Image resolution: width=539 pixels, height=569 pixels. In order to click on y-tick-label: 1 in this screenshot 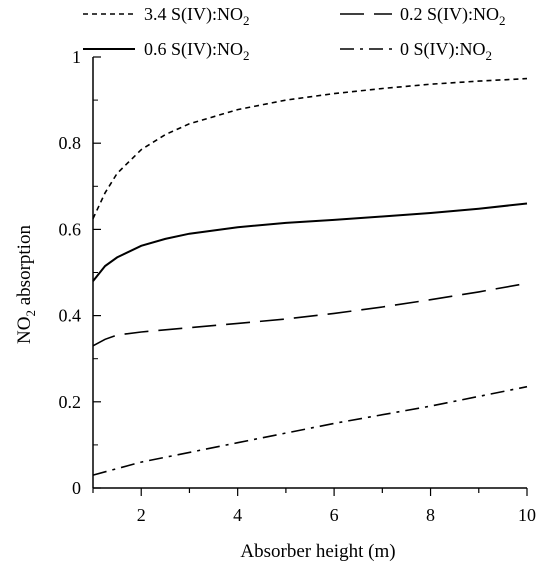, I will do `click(76, 57)`.